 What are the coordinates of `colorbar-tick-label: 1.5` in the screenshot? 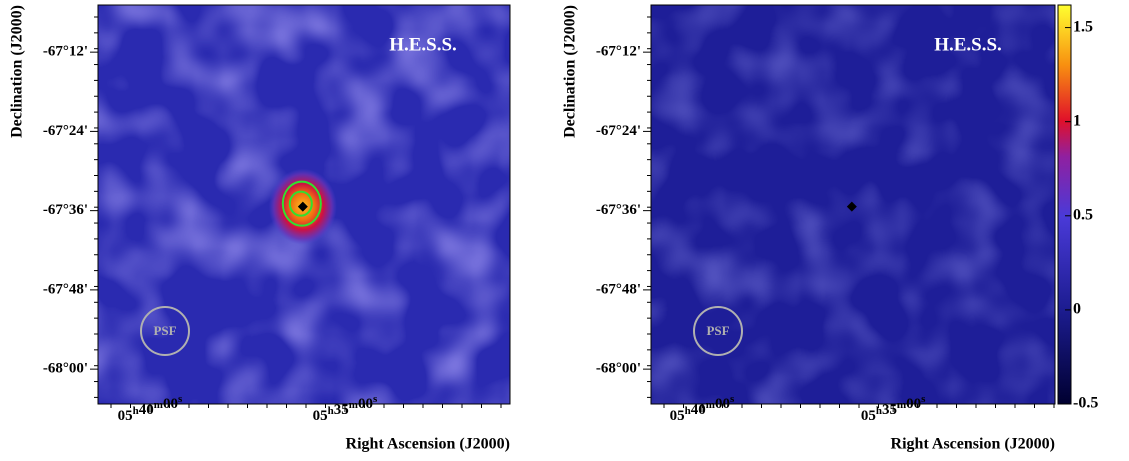 It's located at (1083, 26).